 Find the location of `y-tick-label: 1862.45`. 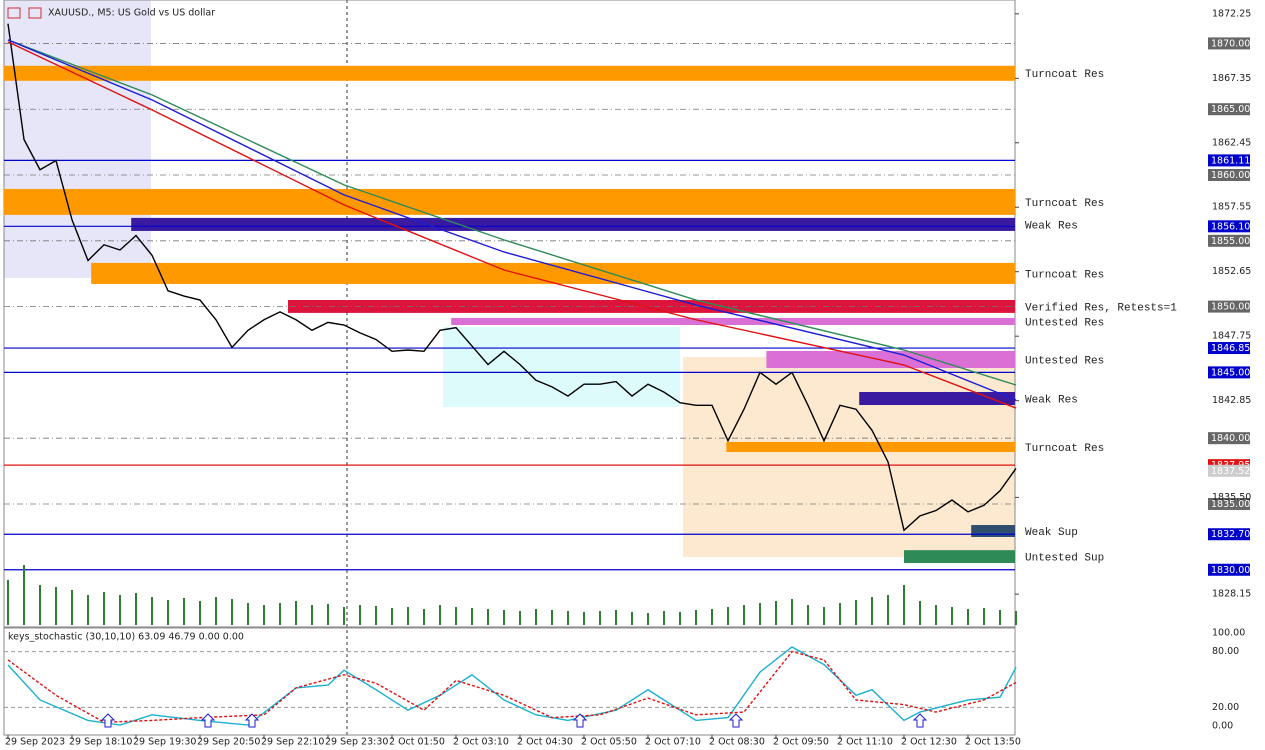

y-tick-label: 1862.45 is located at coordinates (1231, 142).